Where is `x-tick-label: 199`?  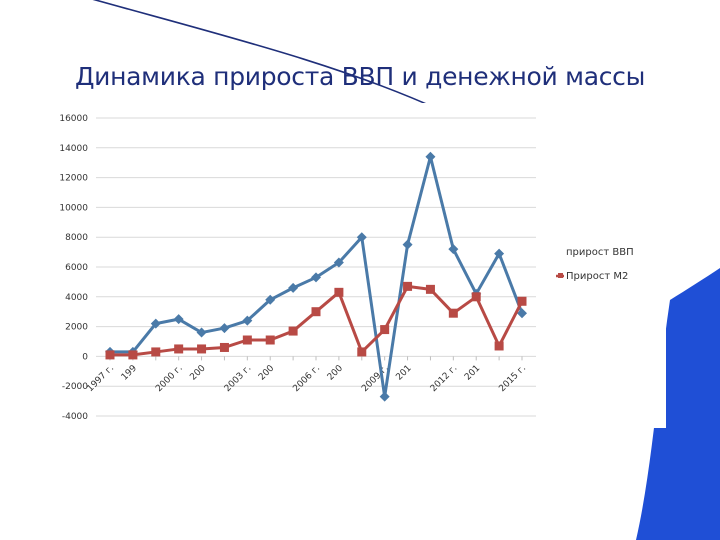 x-tick-label: 199 is located at coordinates (129, 372).